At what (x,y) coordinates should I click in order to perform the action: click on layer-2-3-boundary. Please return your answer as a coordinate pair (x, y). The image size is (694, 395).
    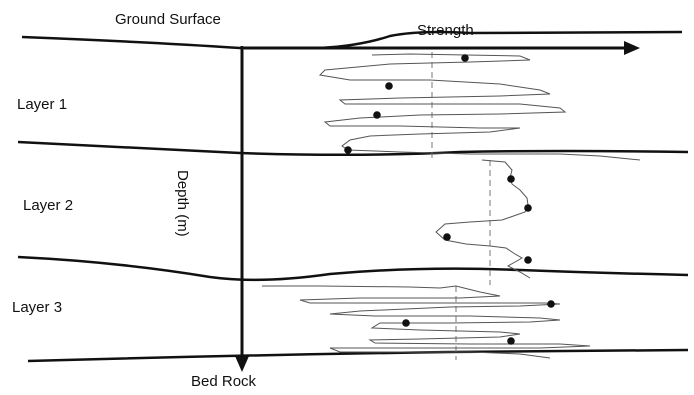
    Looking at the image, I should click on (353, 268).